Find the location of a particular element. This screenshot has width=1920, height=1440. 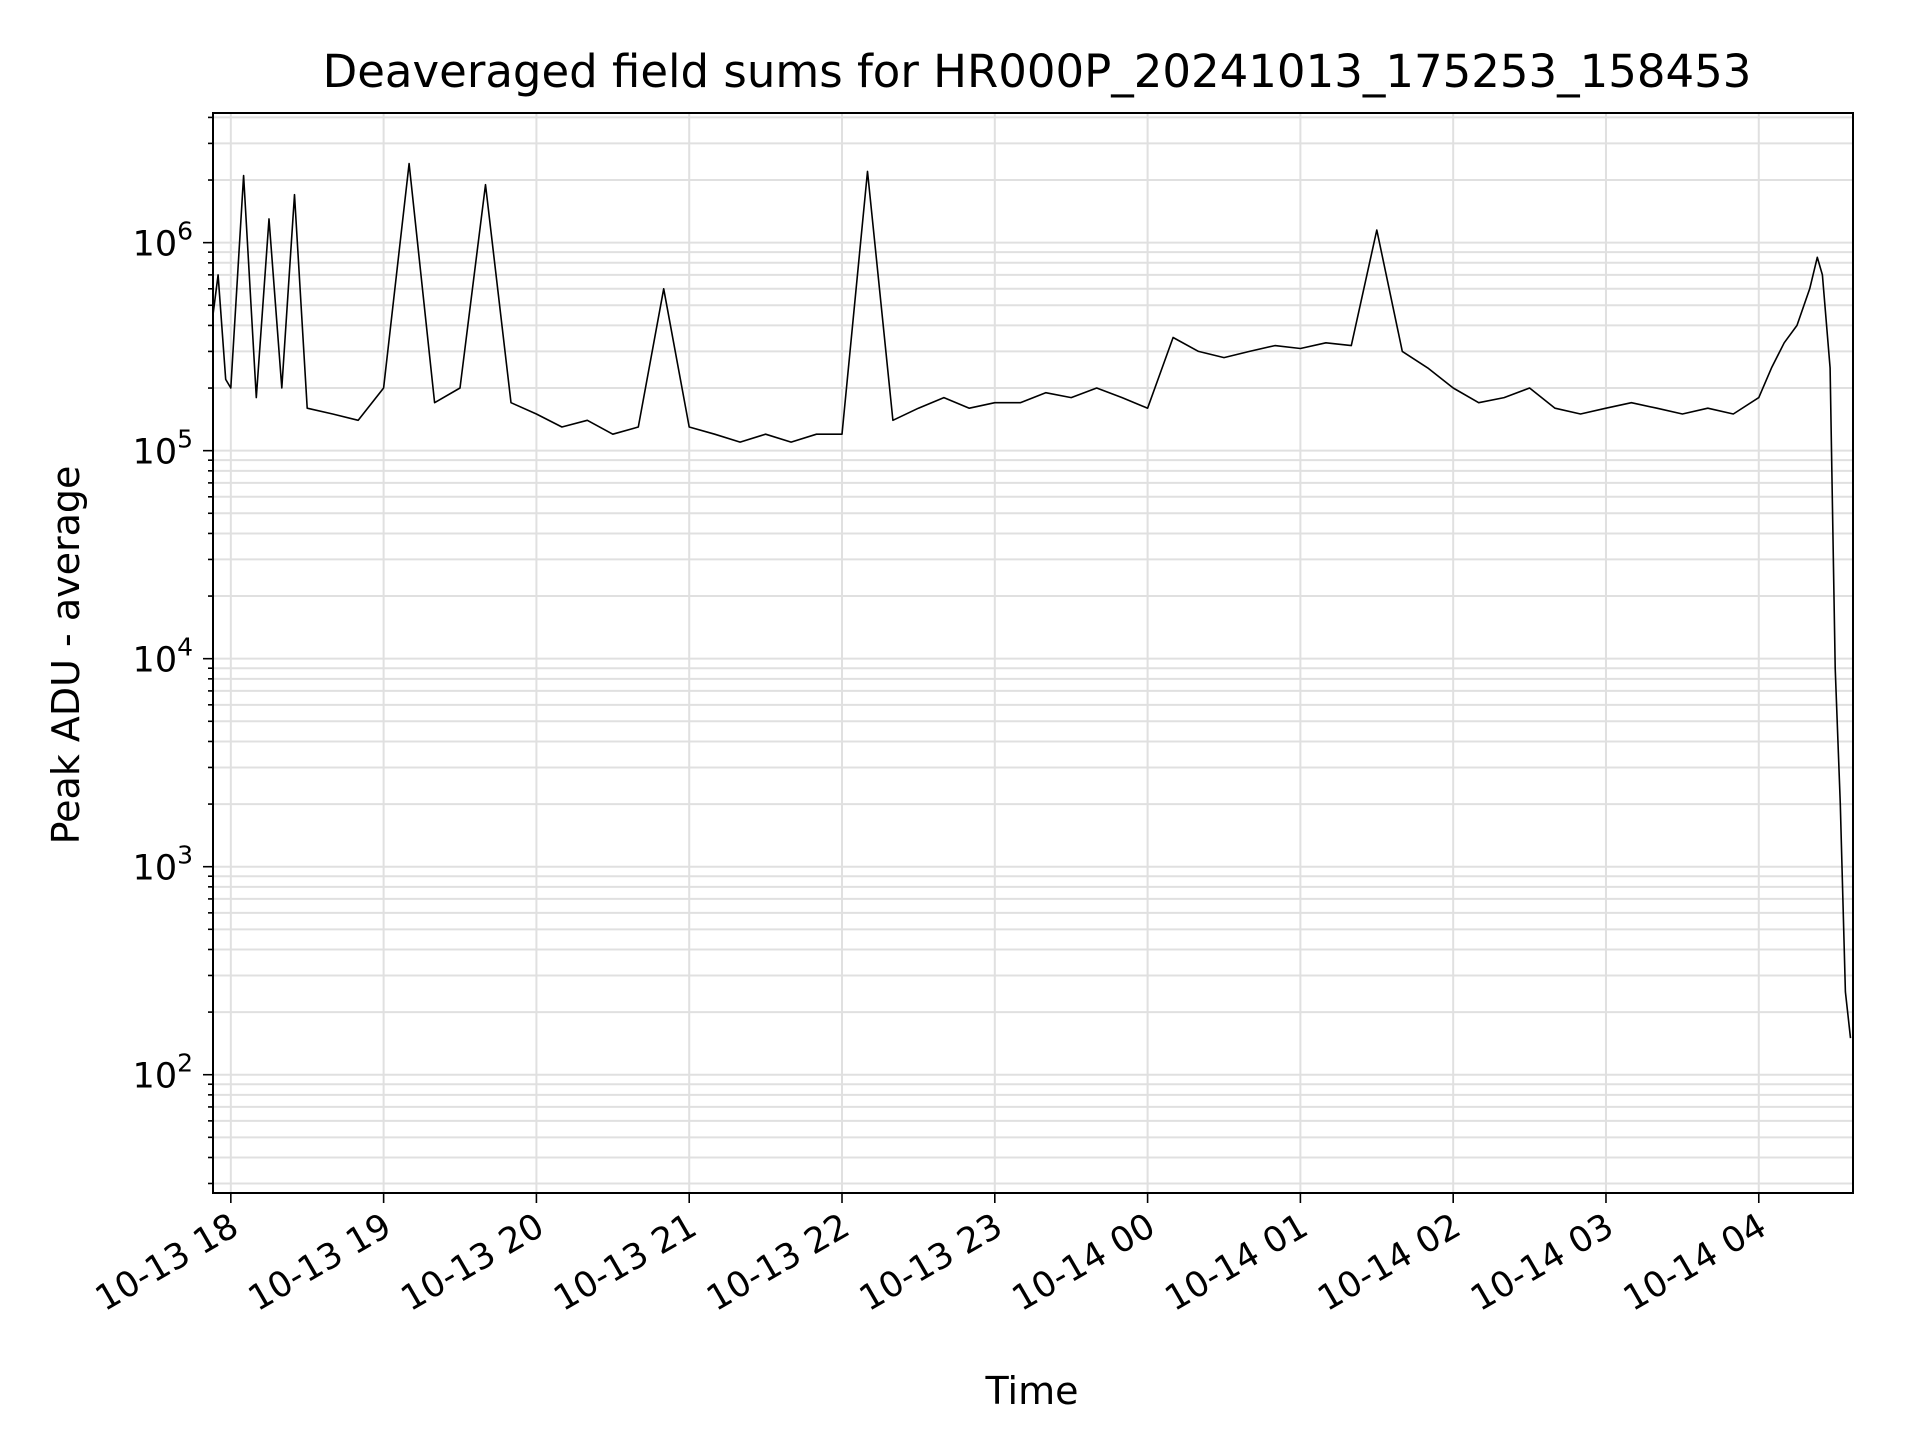

y-tick-label-exponent: 2 is located at coordinates (185, 1063).